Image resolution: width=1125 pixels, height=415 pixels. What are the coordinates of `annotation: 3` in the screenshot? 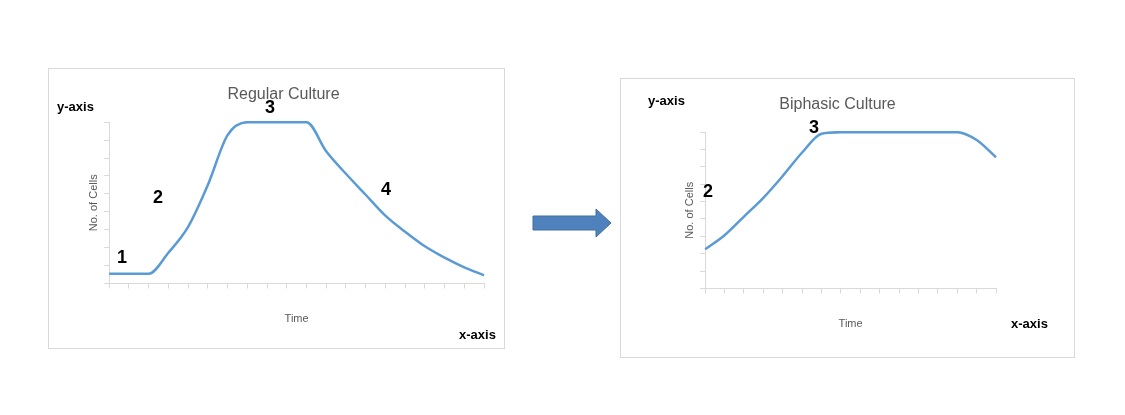 It's located at (814, 127).